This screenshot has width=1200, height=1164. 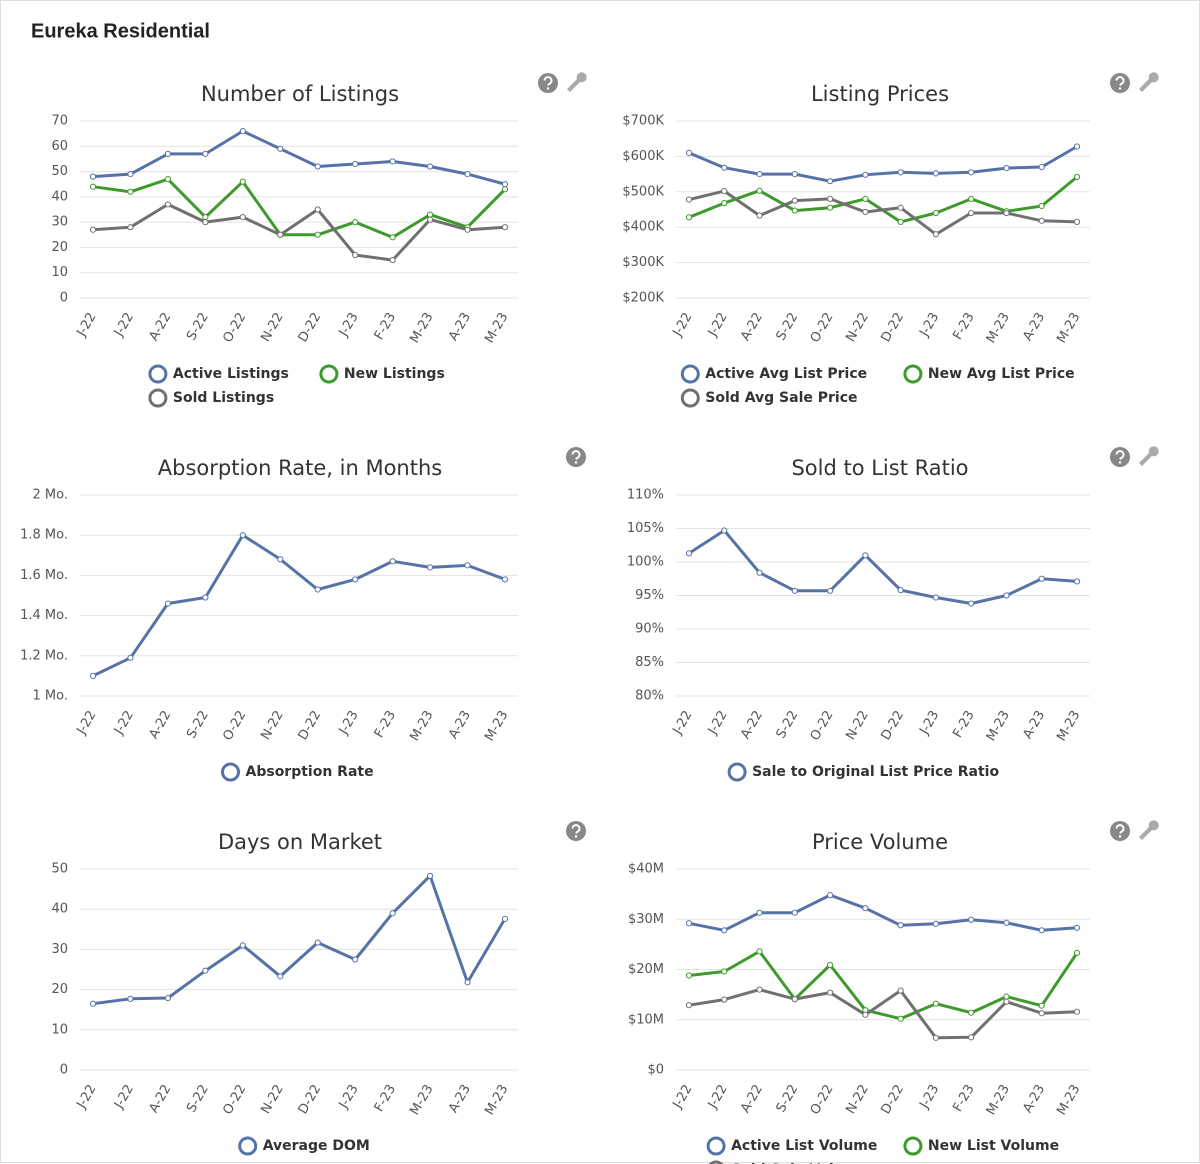 I want to click on legend-item: Average DOM, so click(x=304, y=1146).